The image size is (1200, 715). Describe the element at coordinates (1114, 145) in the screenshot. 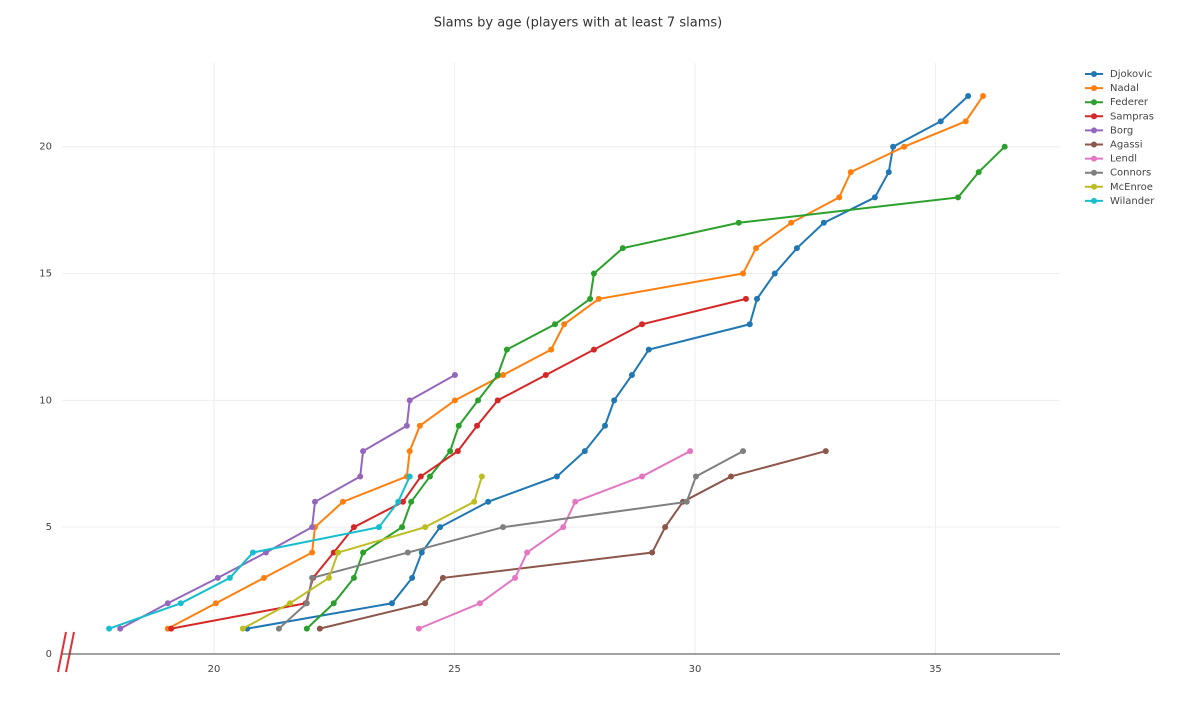

I see `legend-item: Agassi` at that location.